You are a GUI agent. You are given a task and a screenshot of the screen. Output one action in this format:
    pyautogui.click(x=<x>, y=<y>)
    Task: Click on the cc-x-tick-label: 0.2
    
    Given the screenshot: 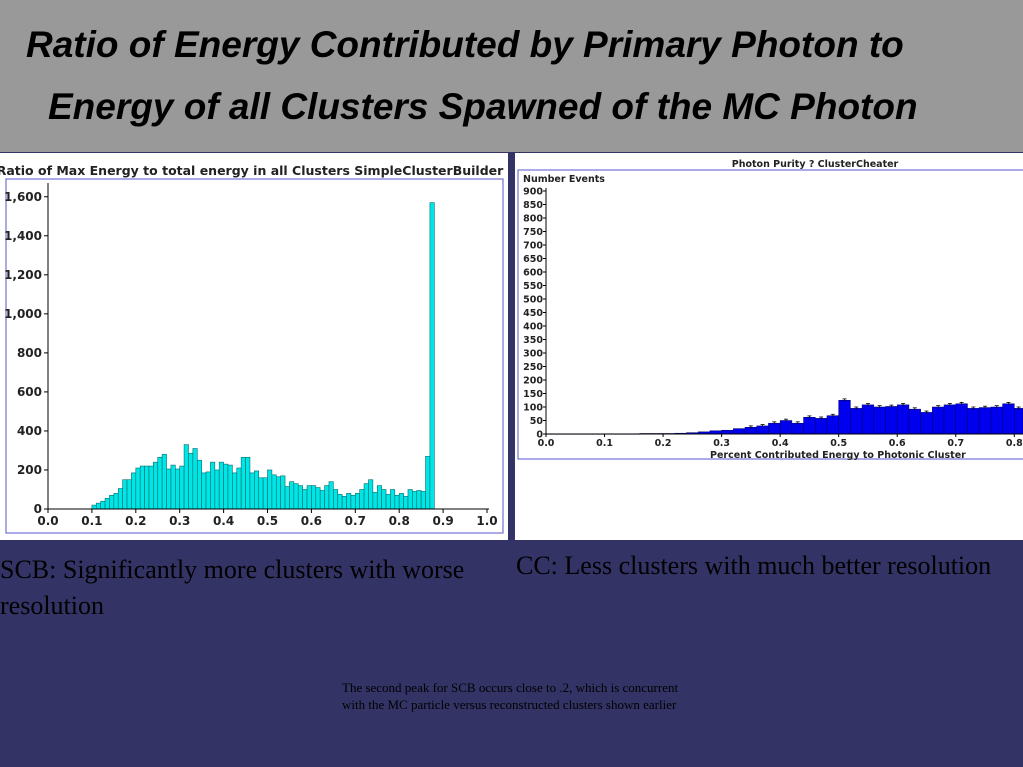 What is the action you would take?
    pyautogui.click(x=663, y=443)
    